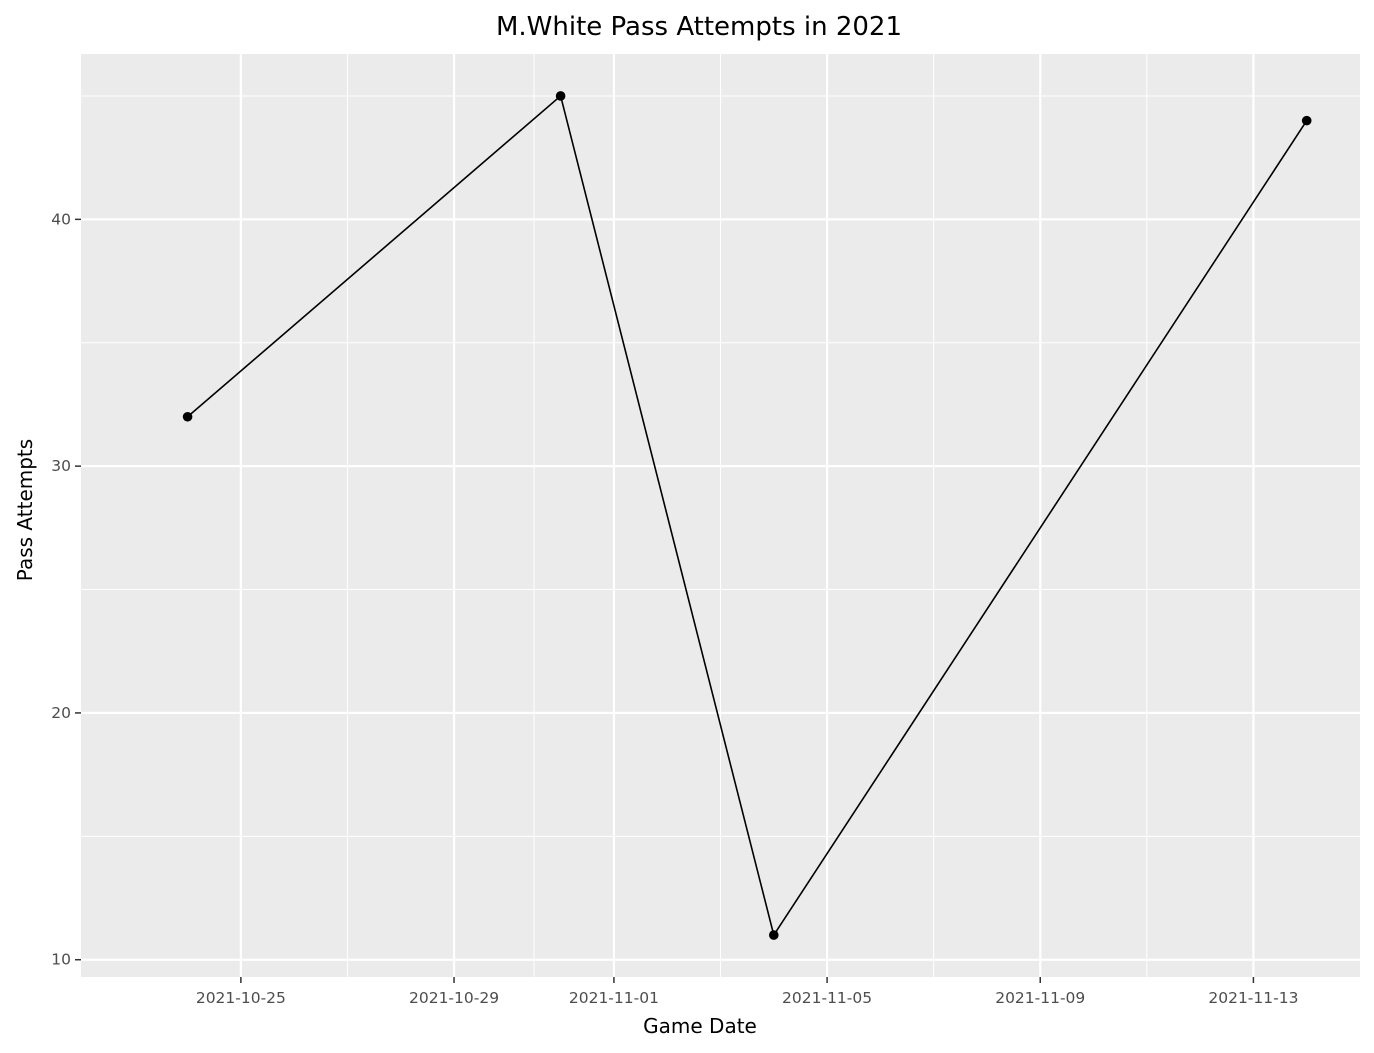 This screenshot has height=1053, width=1374. Describe the element at coordinates (61, 960) in the screenshot. I see `y-tick-label: 10` at that location.